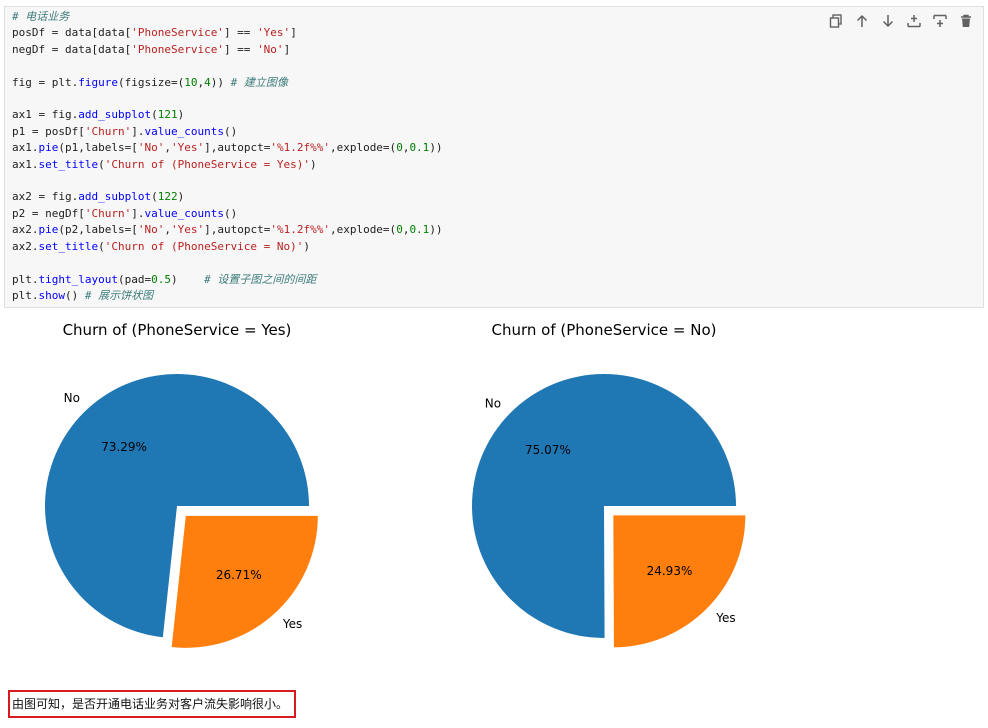  What do you see at coordinates (150, 82) in the screenshot?
I see `code-line: fig = plt.figure(figsize=(10,4)) # 建立图像` at bounding box center [150, 82].